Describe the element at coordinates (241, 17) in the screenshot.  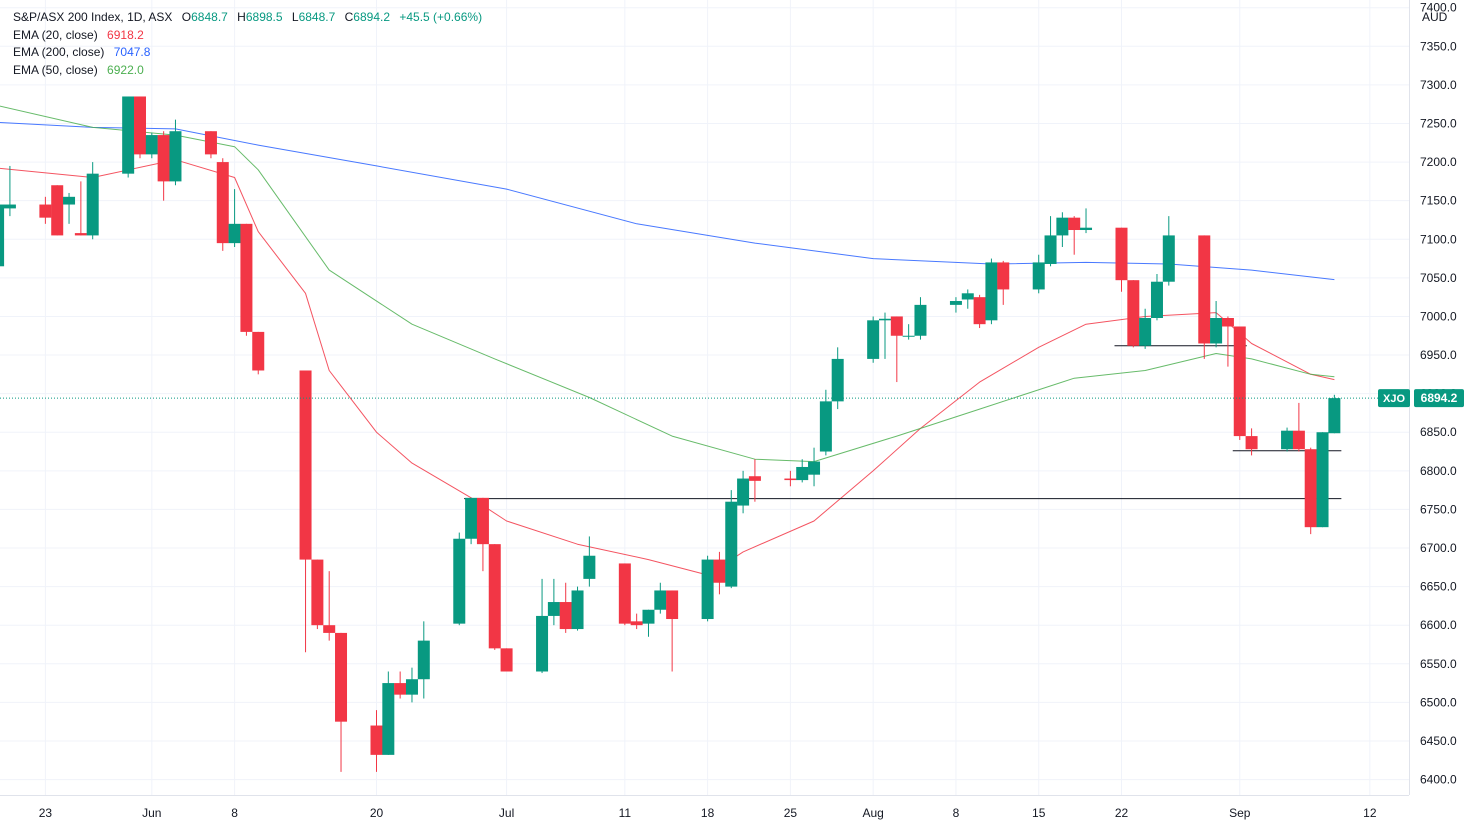
I see `high-key: H` at that location.